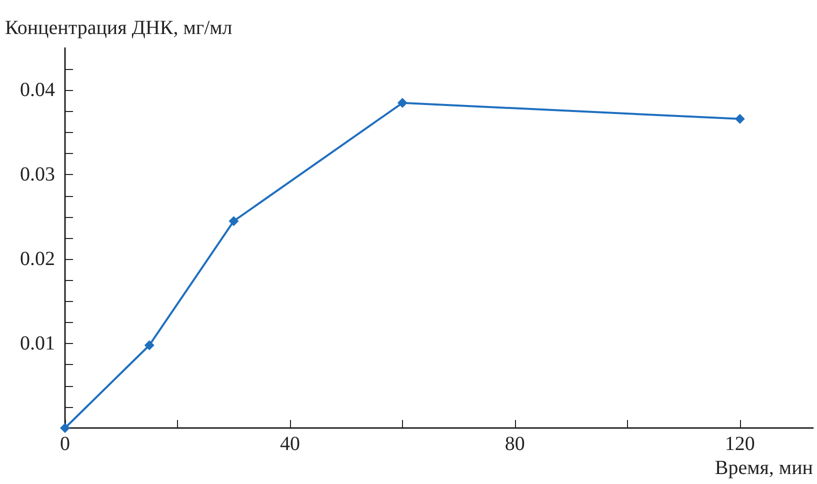 This screenshot has height=484, width=817. I want to click on x-tick-label: 120, so click(739, 444).